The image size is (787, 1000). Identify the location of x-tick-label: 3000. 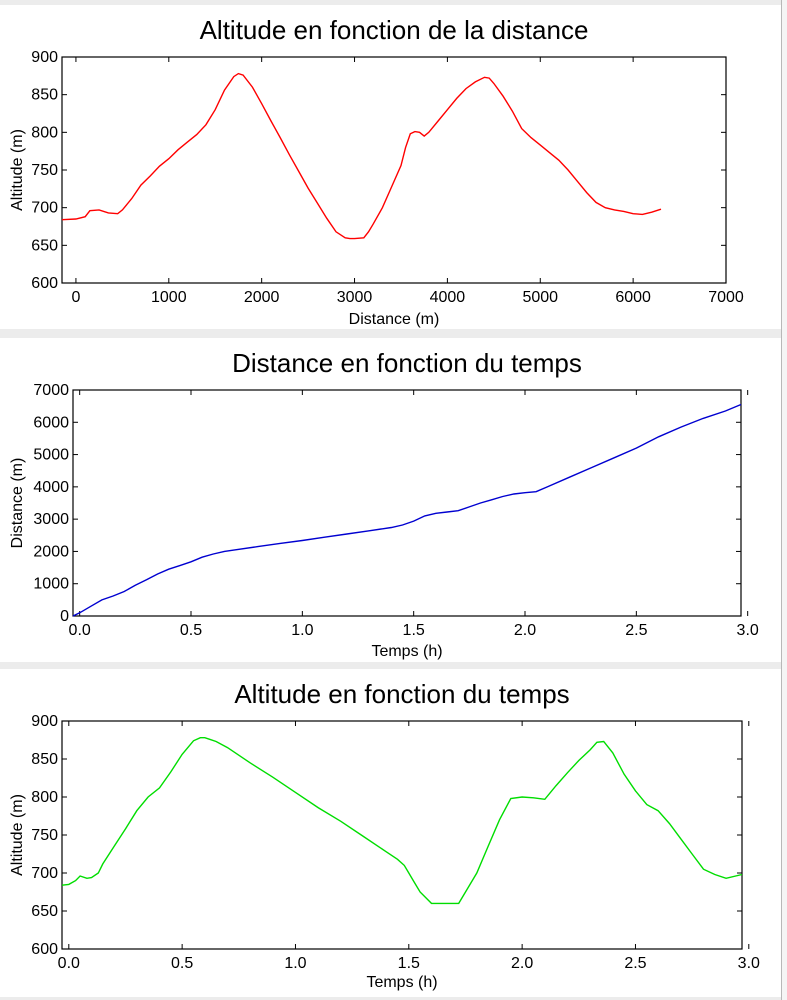
(355, 297).